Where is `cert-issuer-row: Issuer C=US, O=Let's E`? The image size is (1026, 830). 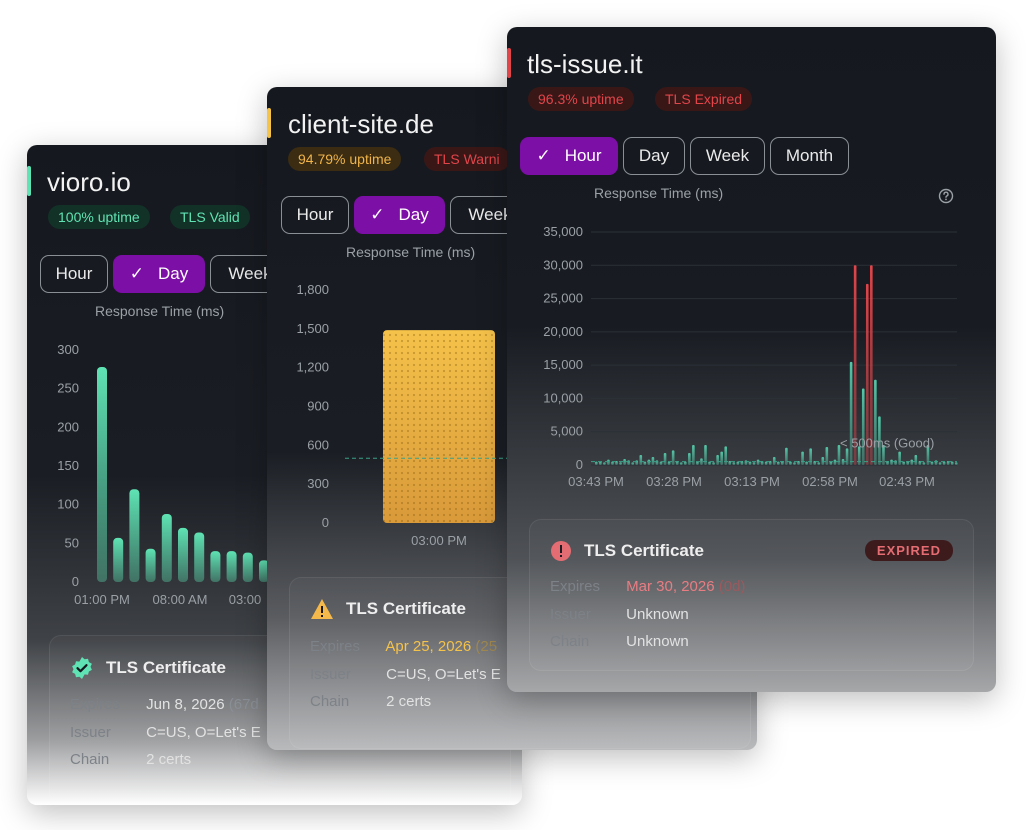
cert-issuer-row: Issuer C=US, O=Let's E is located at coordinates (405, 674).